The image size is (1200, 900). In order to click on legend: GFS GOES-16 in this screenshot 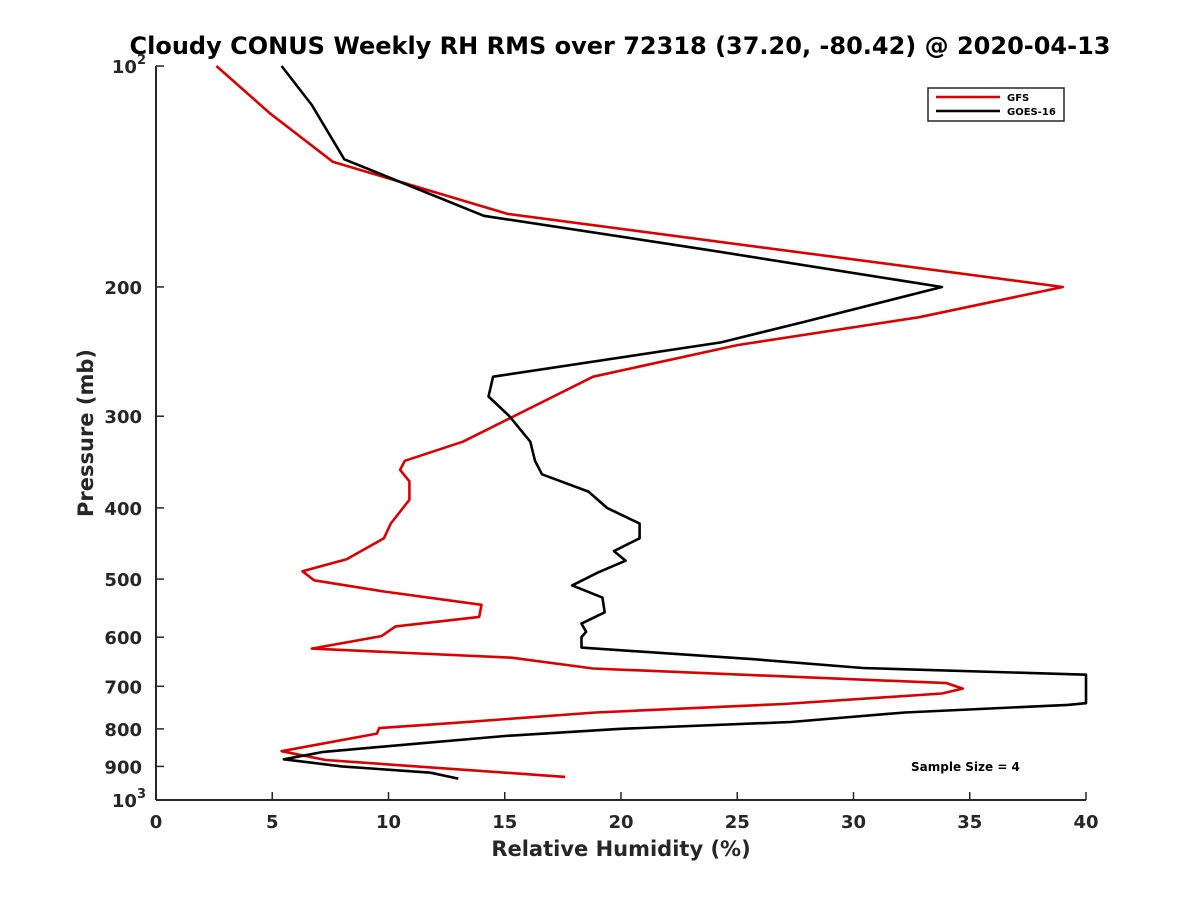, I will do `click(996, 104)`.